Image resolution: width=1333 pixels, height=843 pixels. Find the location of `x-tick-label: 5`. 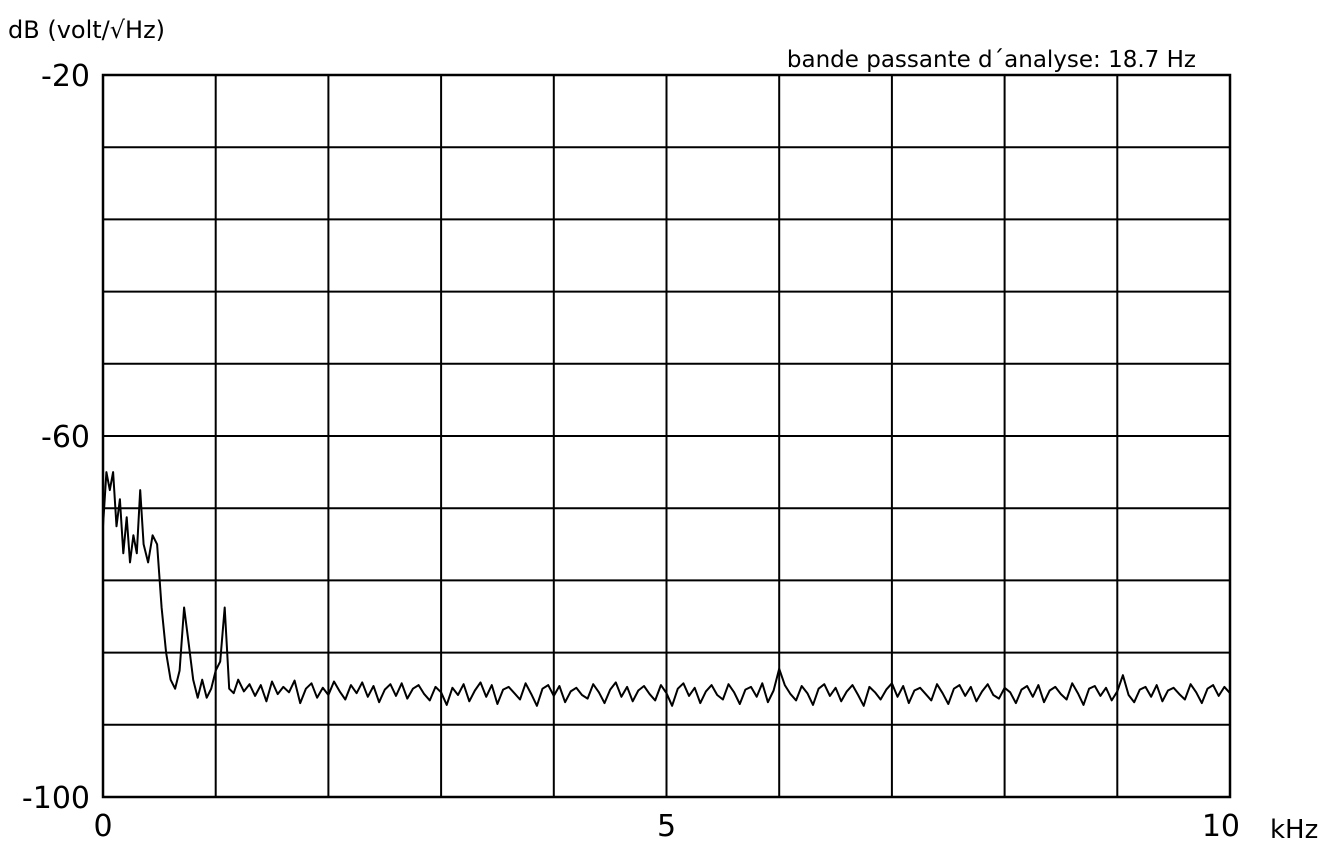

x-tick-label: 5 is located at coordinates (666, 826).